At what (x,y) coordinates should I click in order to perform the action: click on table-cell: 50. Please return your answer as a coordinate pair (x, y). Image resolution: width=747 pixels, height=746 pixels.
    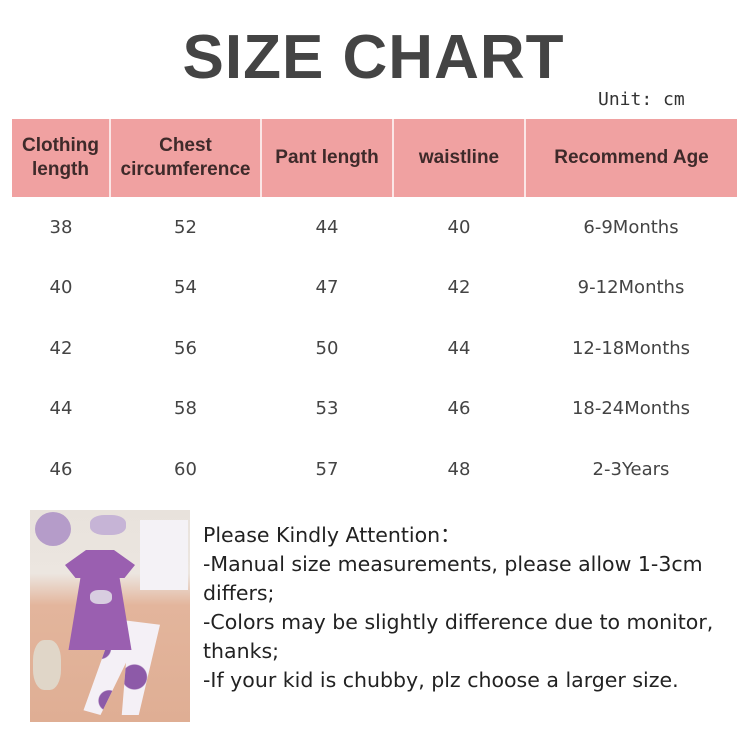
    Looking at the image, I should click on (327, 348).